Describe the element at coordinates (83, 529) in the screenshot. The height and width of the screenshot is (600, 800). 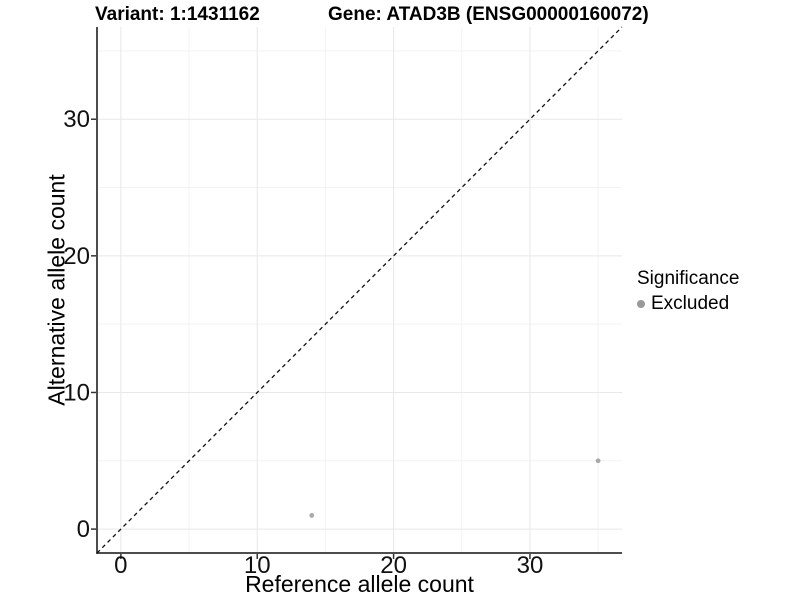
I see `y-tick-label: 0` at that location.